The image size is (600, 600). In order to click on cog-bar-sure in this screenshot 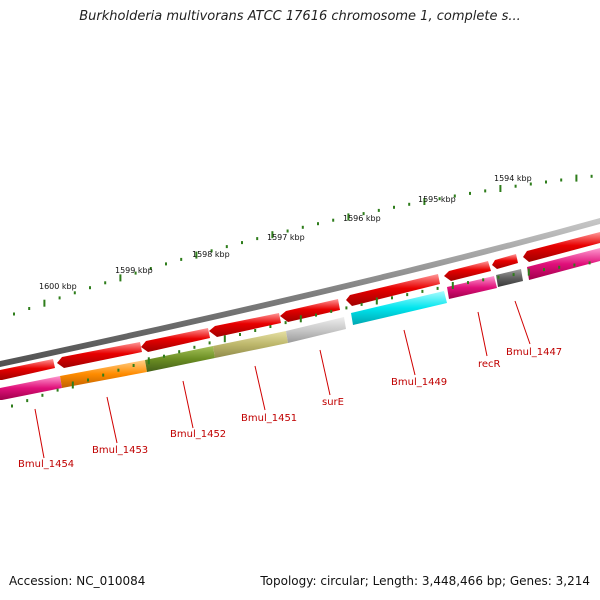, I will do `click(316, 330)`.